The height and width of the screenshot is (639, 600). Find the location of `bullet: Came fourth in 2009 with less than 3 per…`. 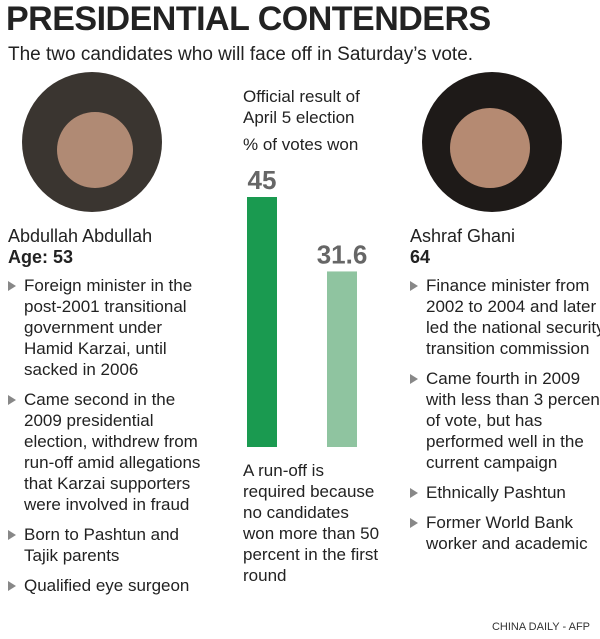

bullet: Came fourth in 2009 with less than 3 per… is located at coordinates (505, 420).